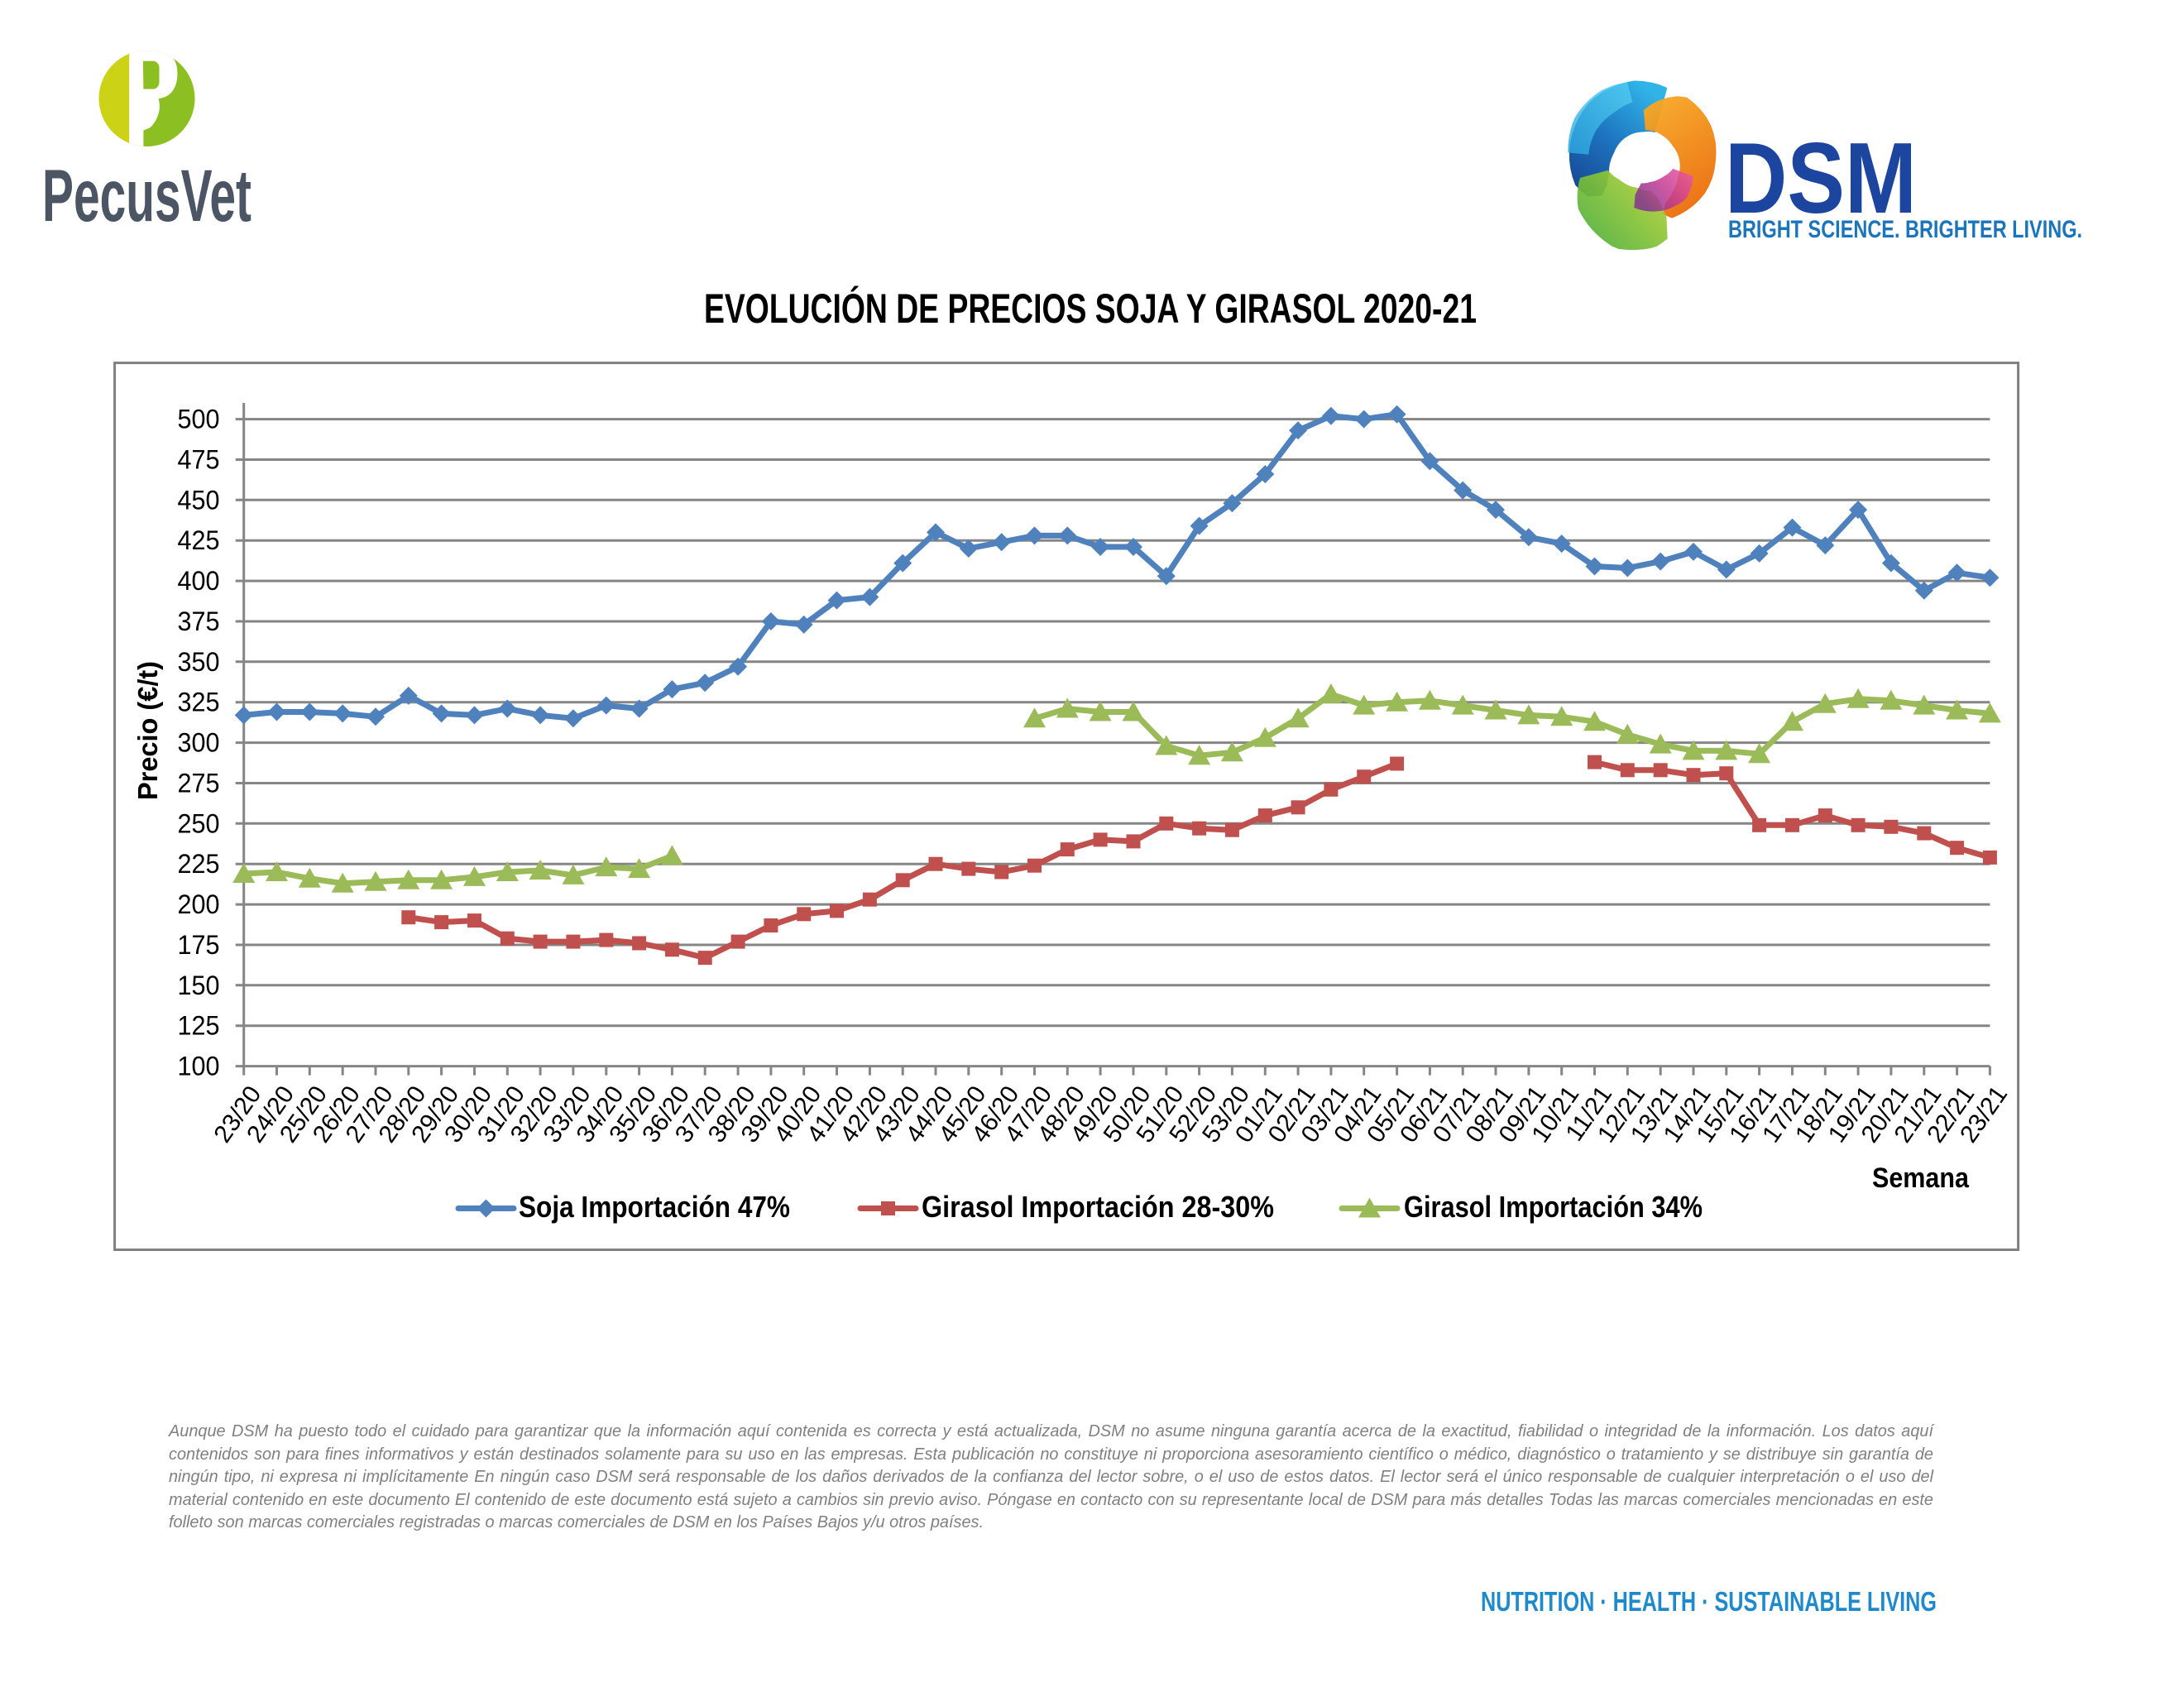 The image size is (2184, 1692). What do you see at coordinates (199, 702) in the screenshot?
I see `svg-text: 325` at bounding box center [199, 702].